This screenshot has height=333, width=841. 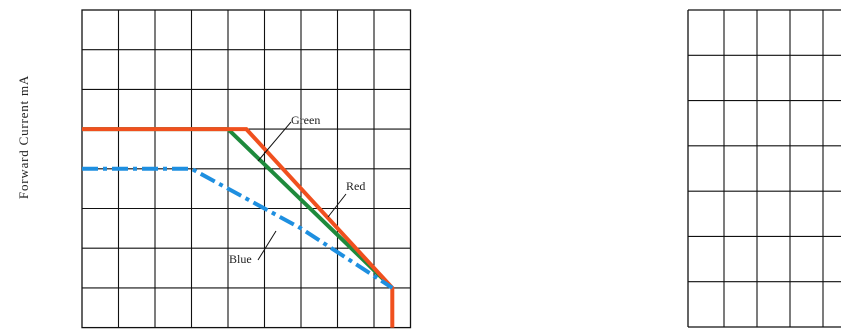 I want to click on series-line-blue, so click(x=238, y=228).